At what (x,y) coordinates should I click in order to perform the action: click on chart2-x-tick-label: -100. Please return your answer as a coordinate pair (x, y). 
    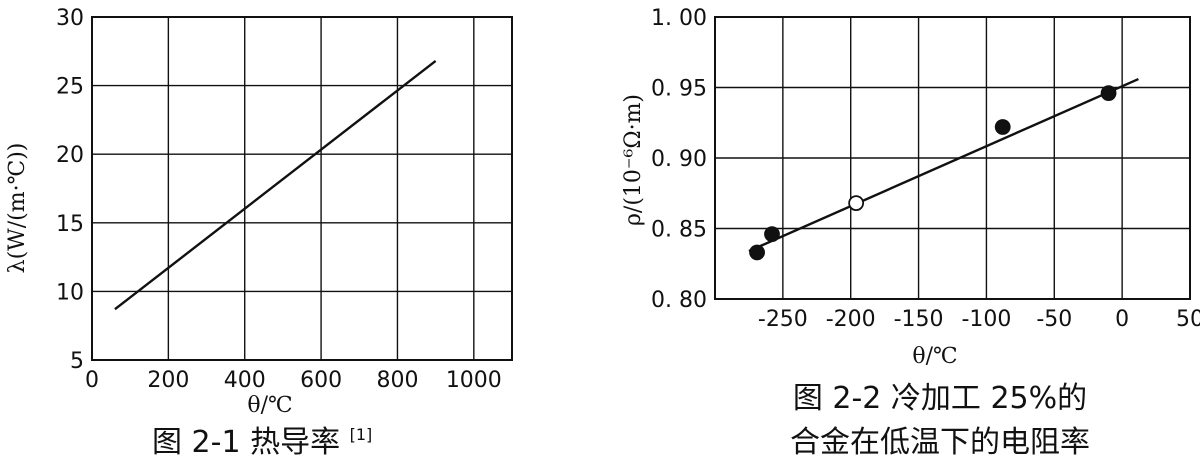
    Looking at the image, I should click on (986, 319).